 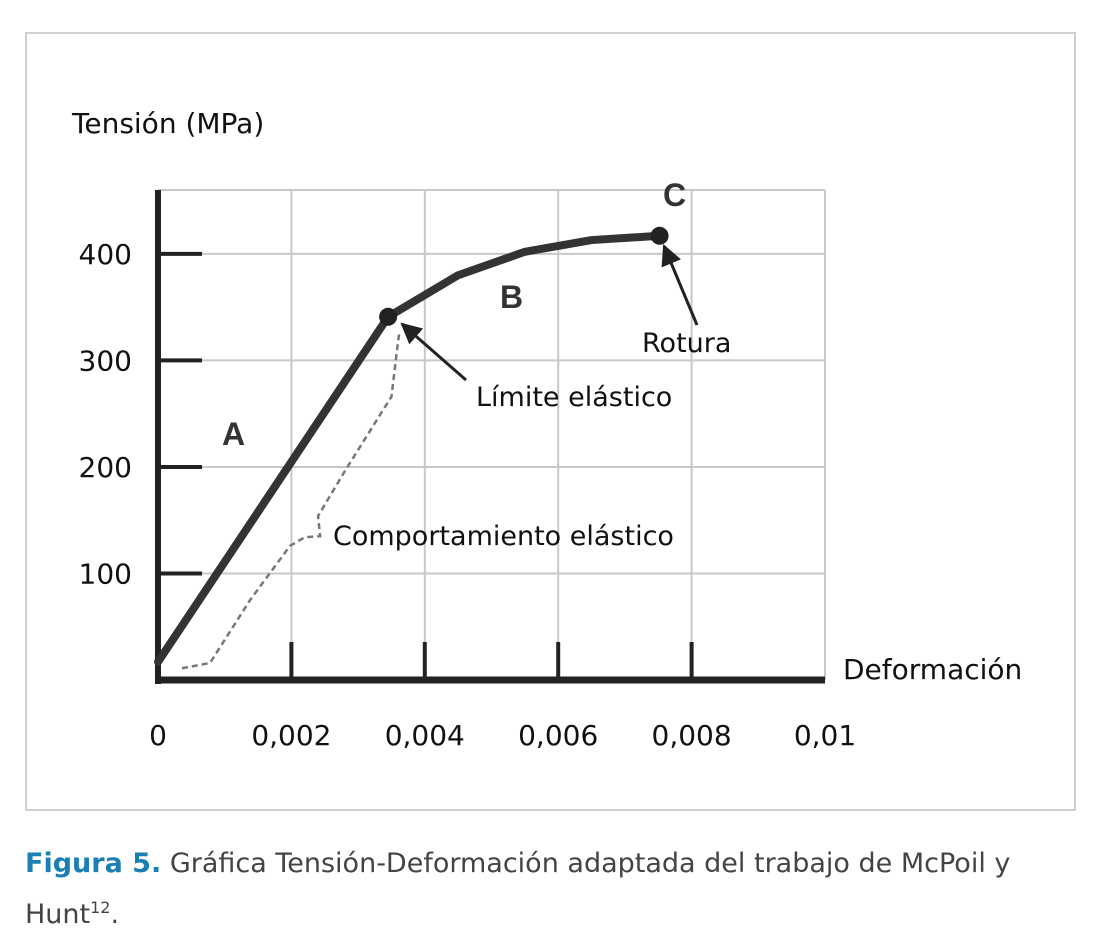 What do you see at coordinates (105, 573) in the screenshot?
I see `y-tick-label: 100` at bounding box center [105, 573].